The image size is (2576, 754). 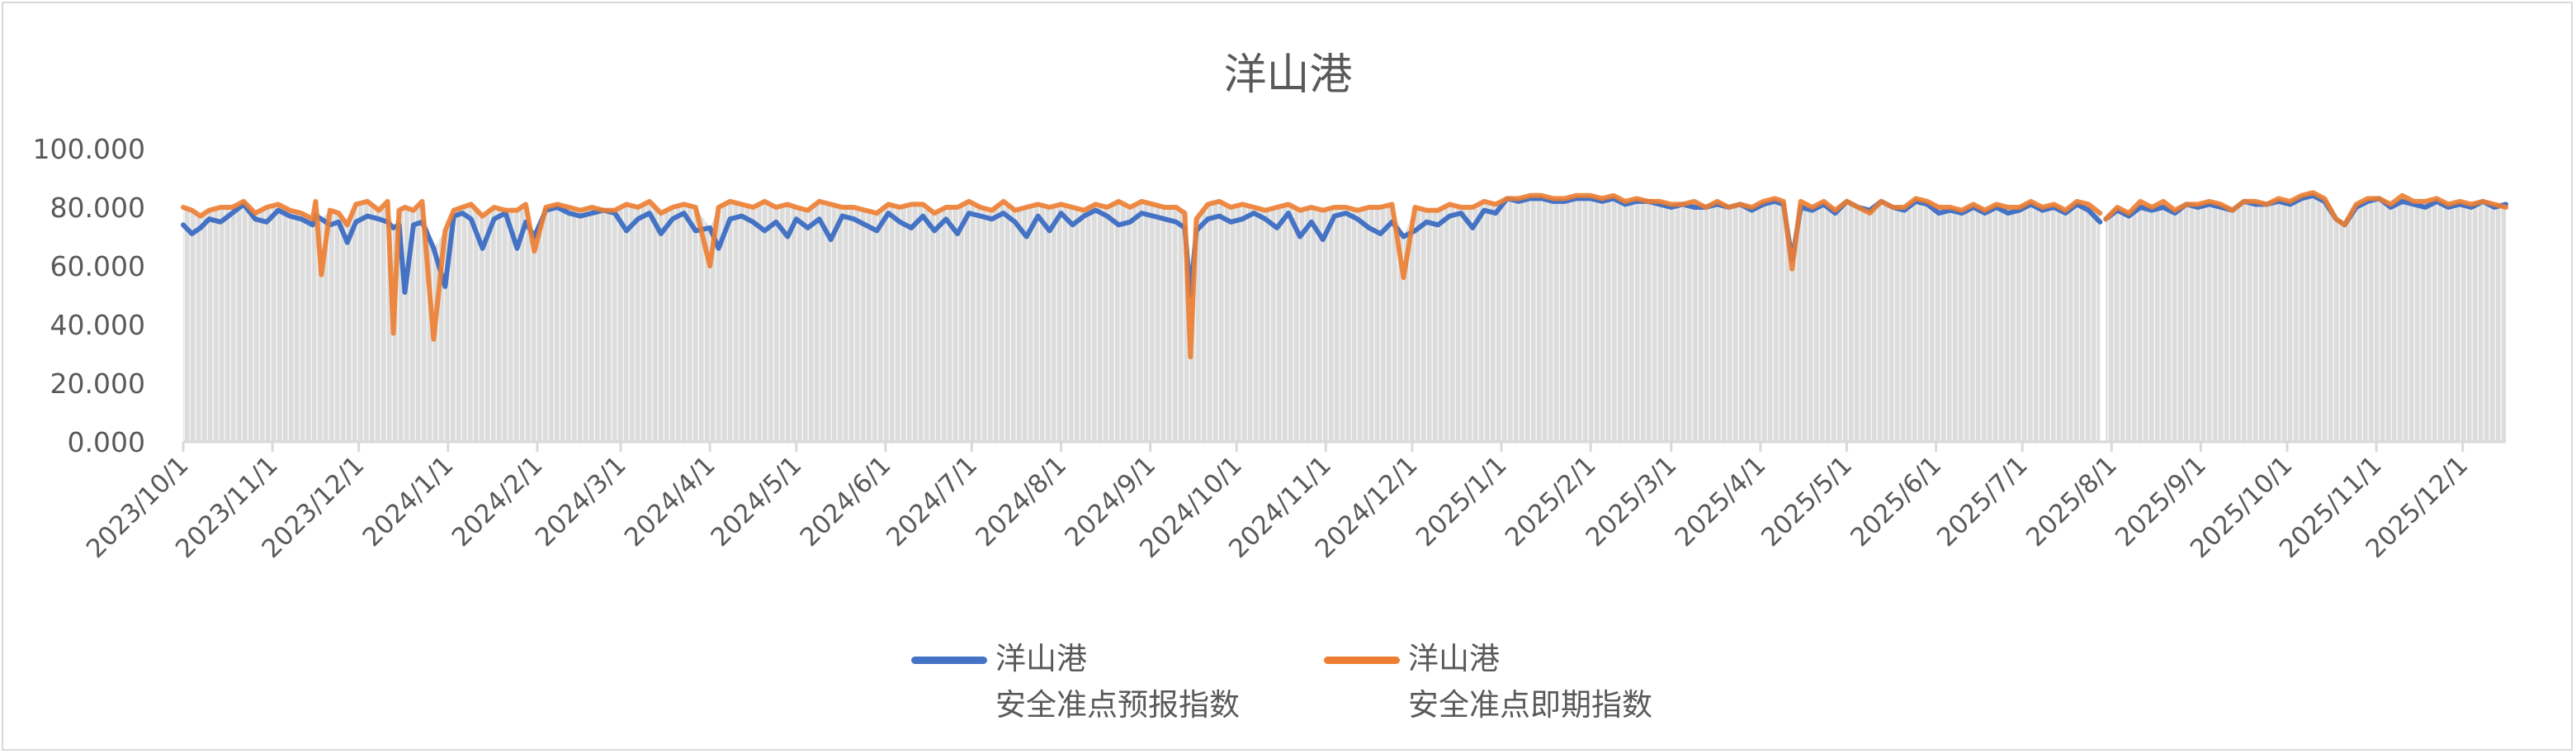 What do you see at coordinates (1344, 245) in the screenshot?
I see `series-line-forecast` at bounding box center [1344, 245].